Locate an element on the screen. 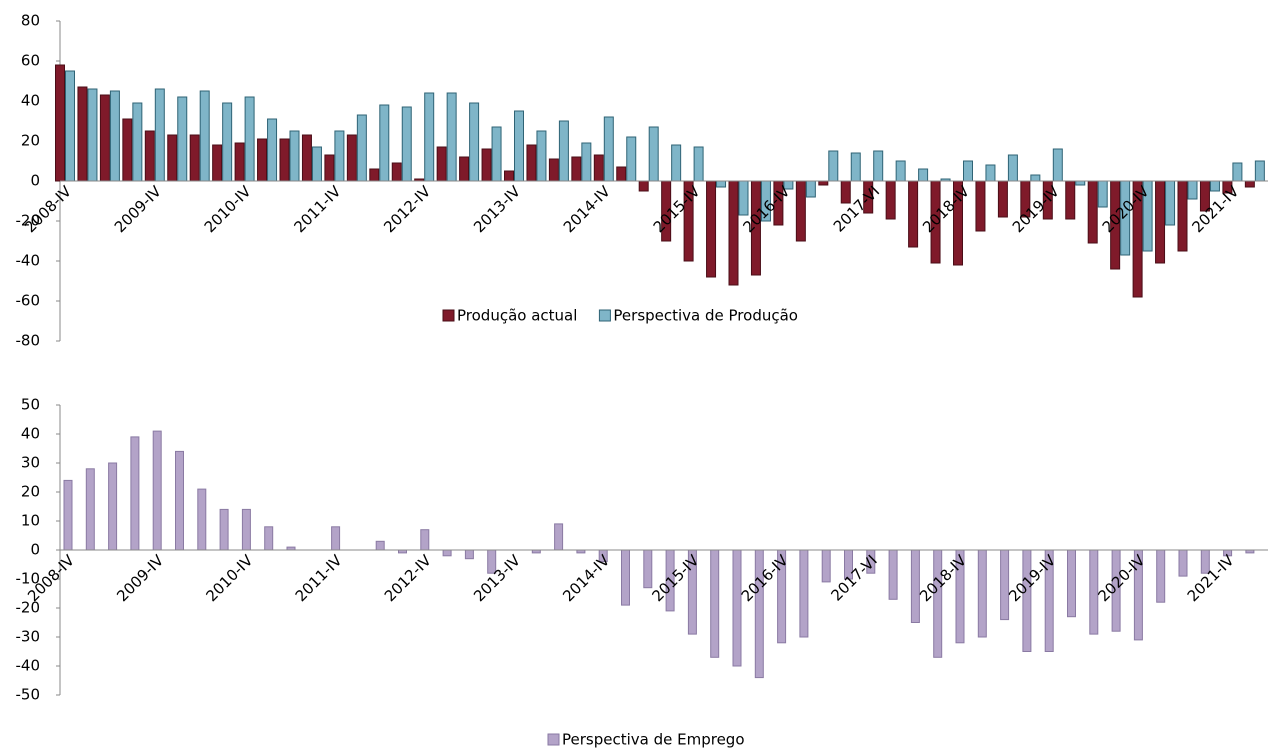 This screenshot has width=1268, height=753. y-tick-label: -50 is located at coordinates (28, 695).